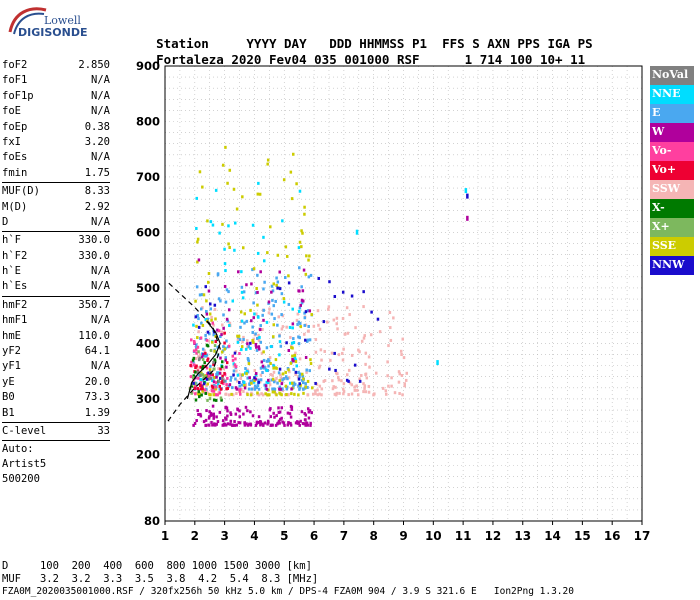 This screenshot has width=700, height=600. Describe the element at coordinates (148, 66) in the screenshot. I see `y-tick-label: 900` at that location.